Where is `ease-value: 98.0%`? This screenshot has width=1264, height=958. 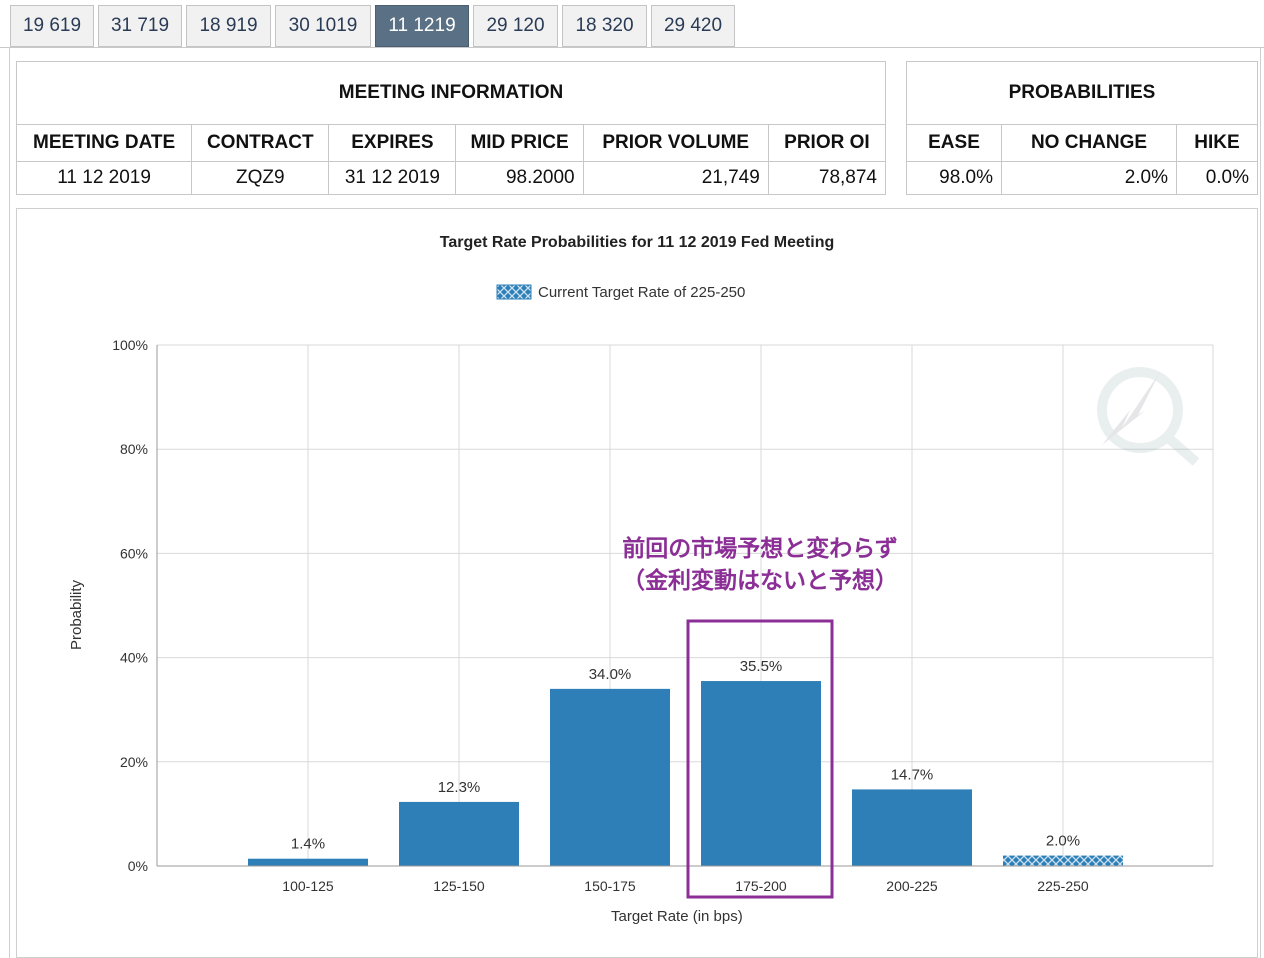 ease-value: 98.0% is located at coordinates (954, 178).